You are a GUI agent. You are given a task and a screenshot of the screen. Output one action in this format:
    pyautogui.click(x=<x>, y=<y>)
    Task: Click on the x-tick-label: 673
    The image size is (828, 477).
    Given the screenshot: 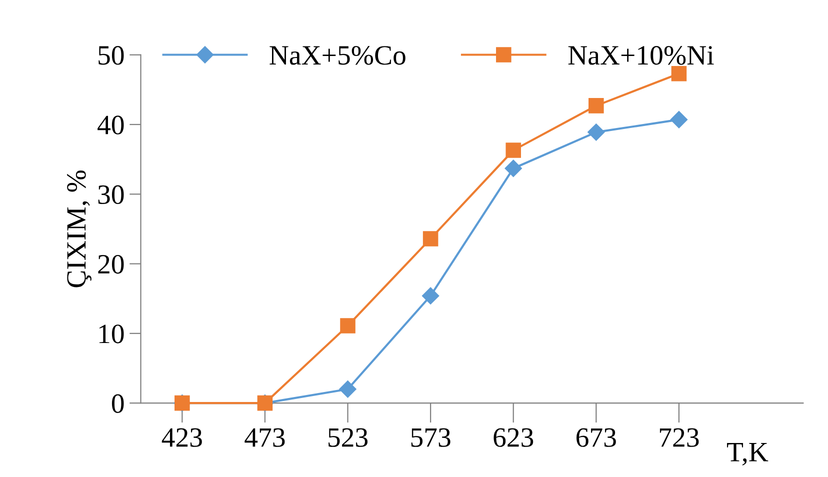 What is the action you would take?
    pyautogui.click(x=596, y=437)
    